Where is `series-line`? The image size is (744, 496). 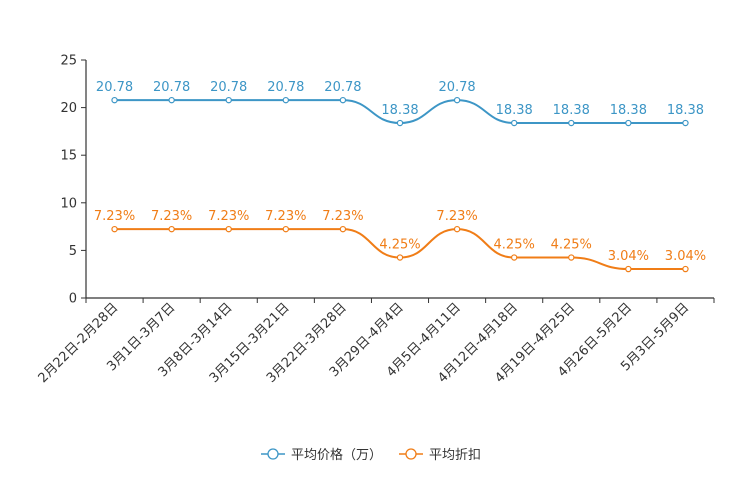 series-line is located at coordinates (400, 249).